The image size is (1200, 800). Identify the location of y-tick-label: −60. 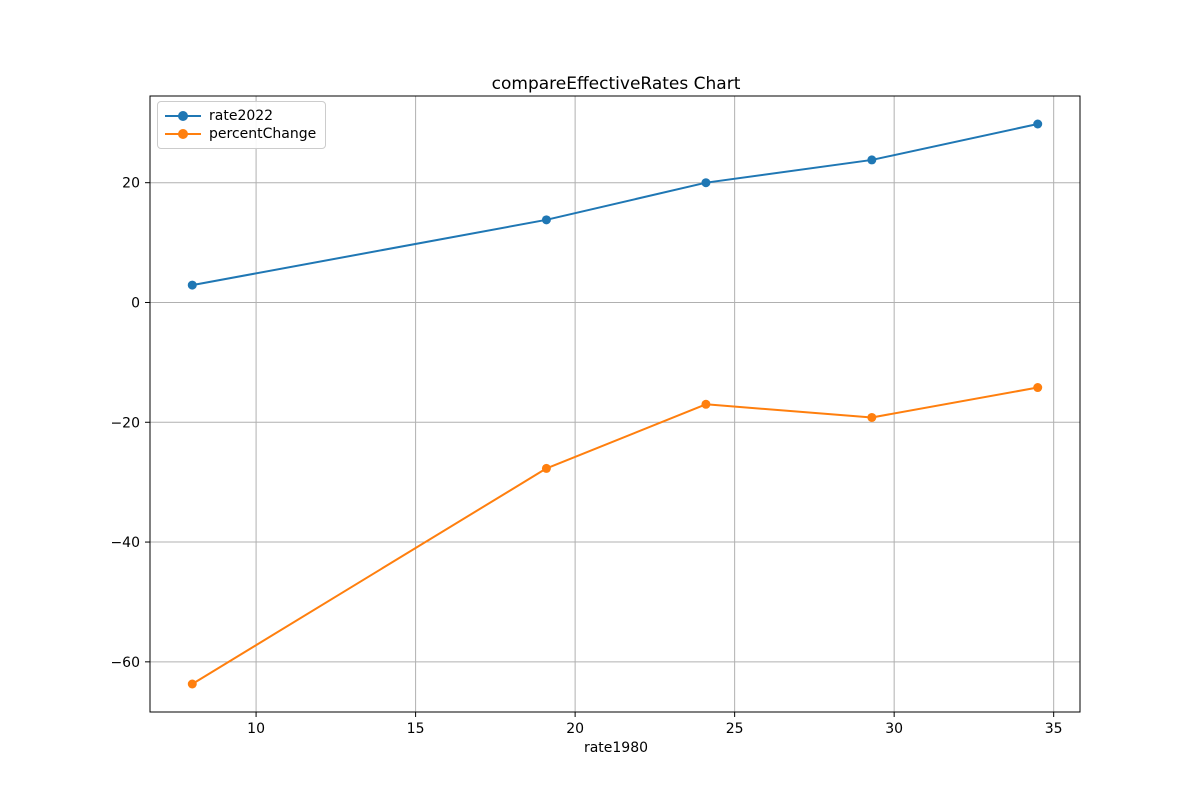
(125, 663).